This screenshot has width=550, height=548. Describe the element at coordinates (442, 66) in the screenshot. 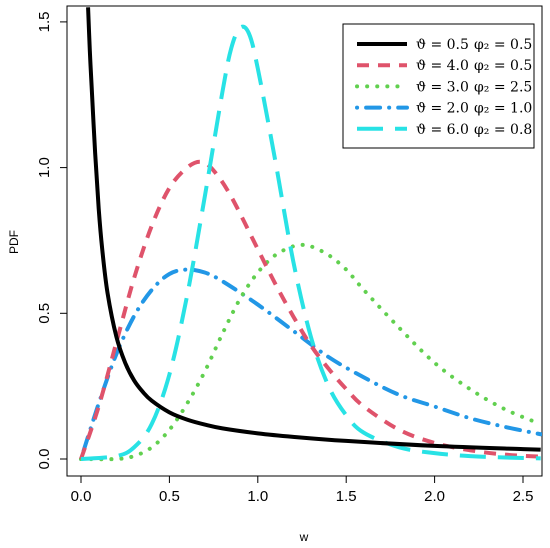

I see `legend-theta-label: ϑ = 4.0` at that location.